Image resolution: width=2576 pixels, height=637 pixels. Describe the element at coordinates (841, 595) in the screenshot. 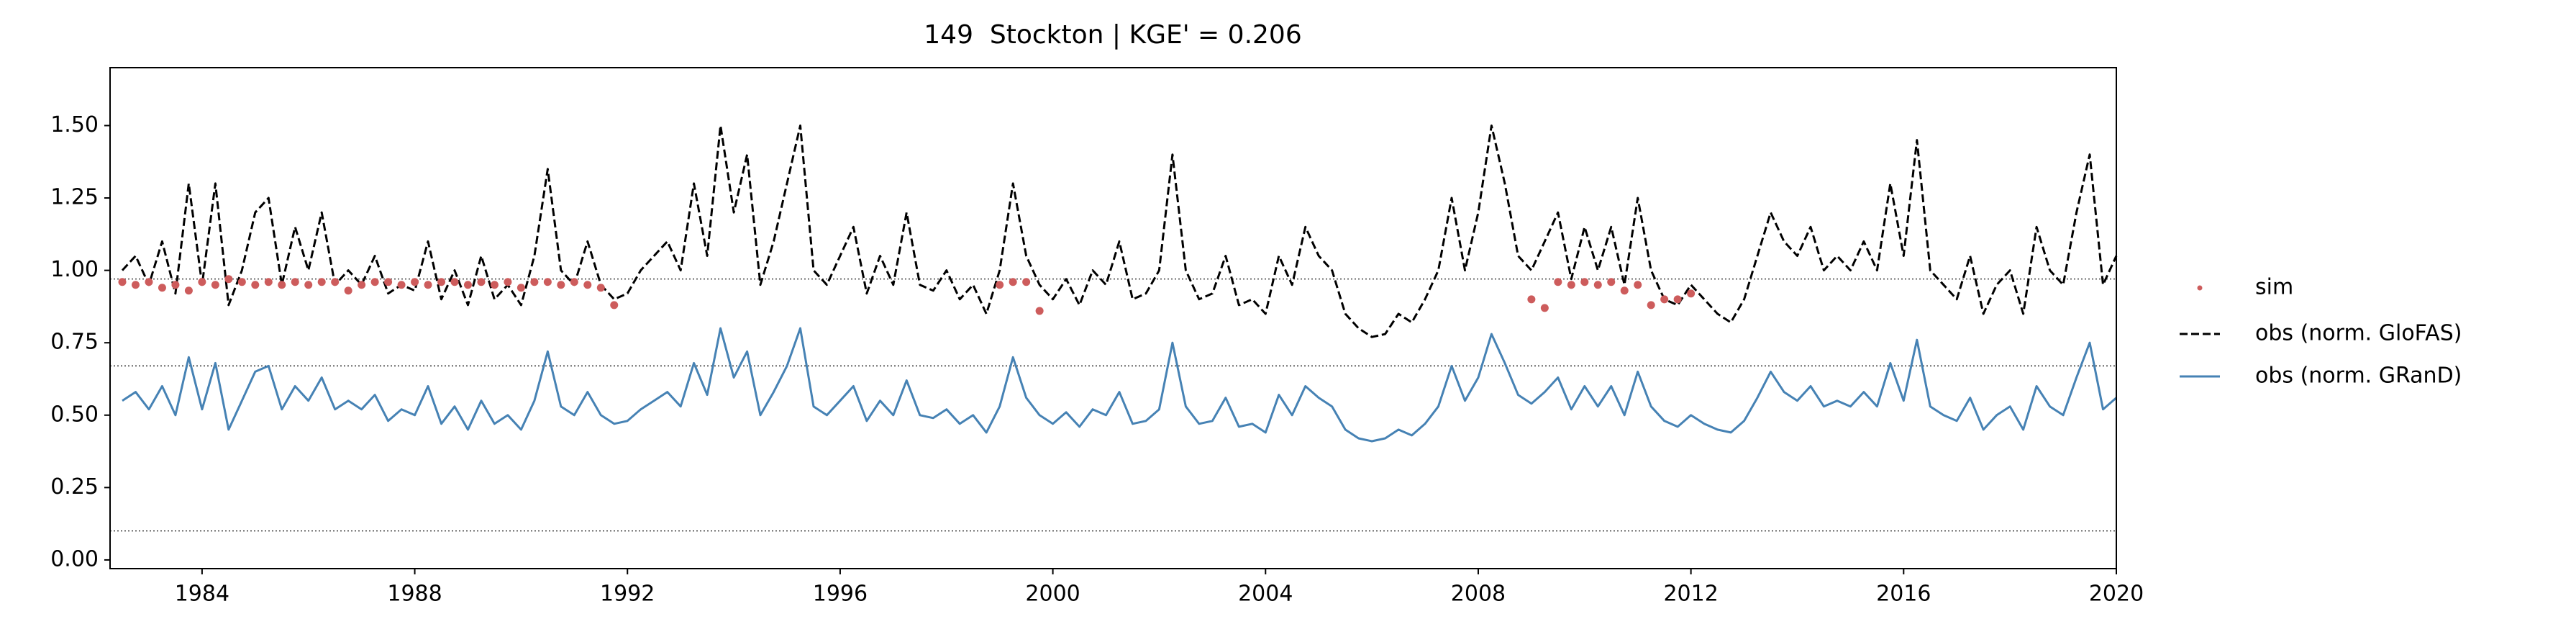

I see `x-tick-label: 1996` at that location.